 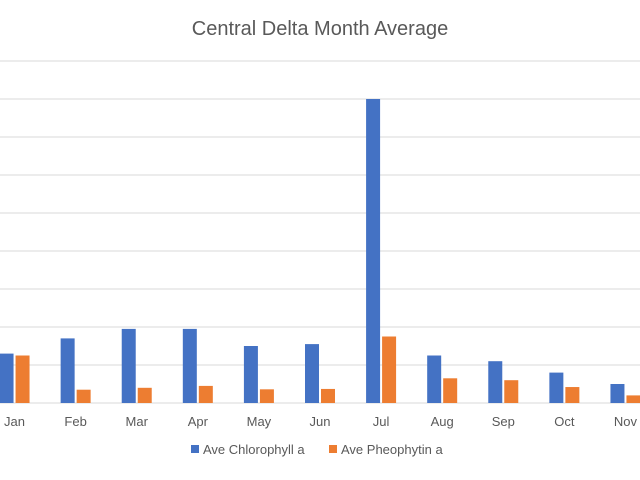 I want to click on x-tick-label: Nov, so click(x=626, y=421).